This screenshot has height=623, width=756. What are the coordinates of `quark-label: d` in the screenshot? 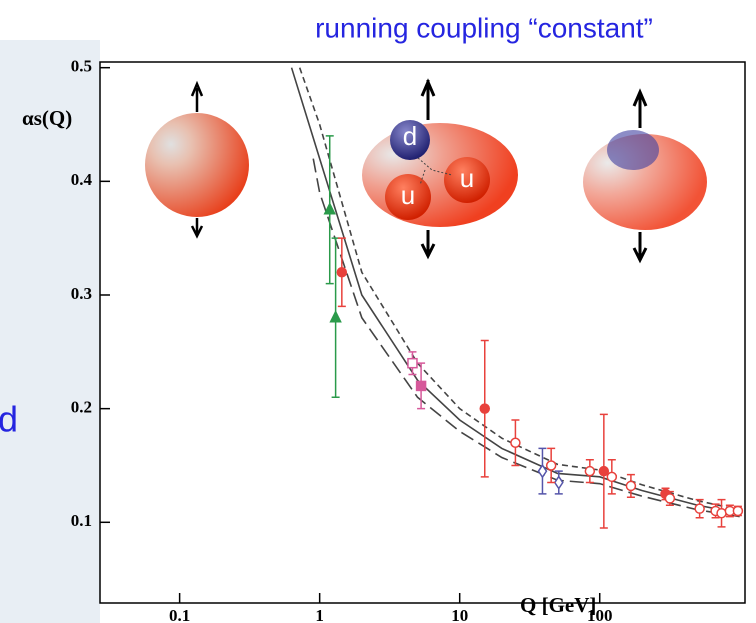 It's located at (410, 136).